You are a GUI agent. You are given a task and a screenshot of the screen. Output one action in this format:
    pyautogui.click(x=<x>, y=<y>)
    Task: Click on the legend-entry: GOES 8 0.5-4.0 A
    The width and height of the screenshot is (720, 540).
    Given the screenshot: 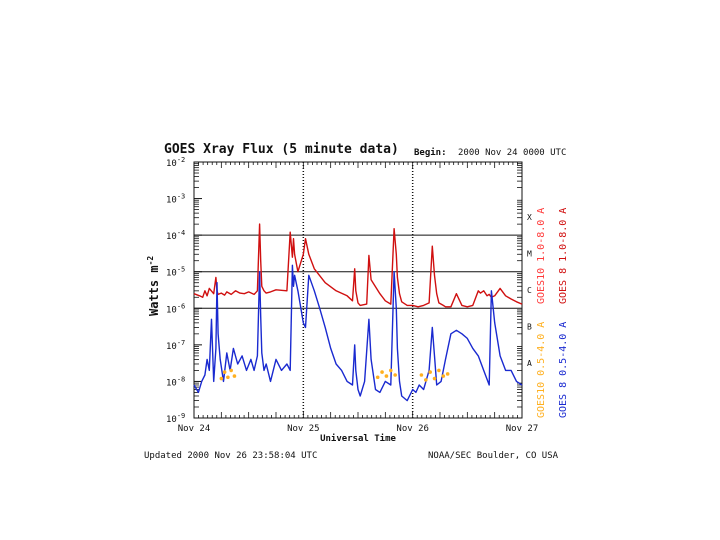 What is the action you would take?
    pyautogui.click(x=563, y=370)
    